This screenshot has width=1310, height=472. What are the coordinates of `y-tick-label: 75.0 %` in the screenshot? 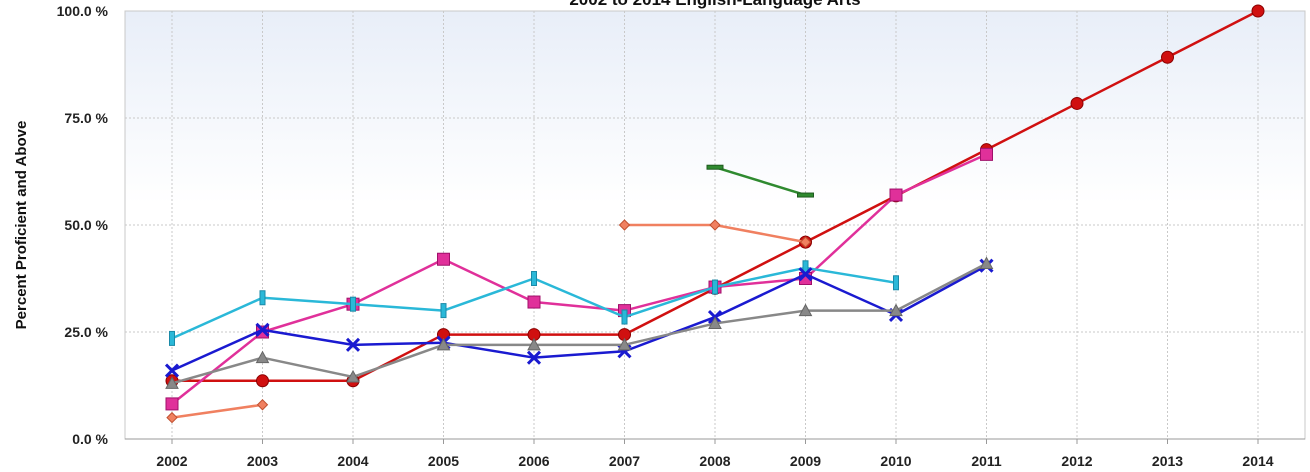 It's located at (86, 118).